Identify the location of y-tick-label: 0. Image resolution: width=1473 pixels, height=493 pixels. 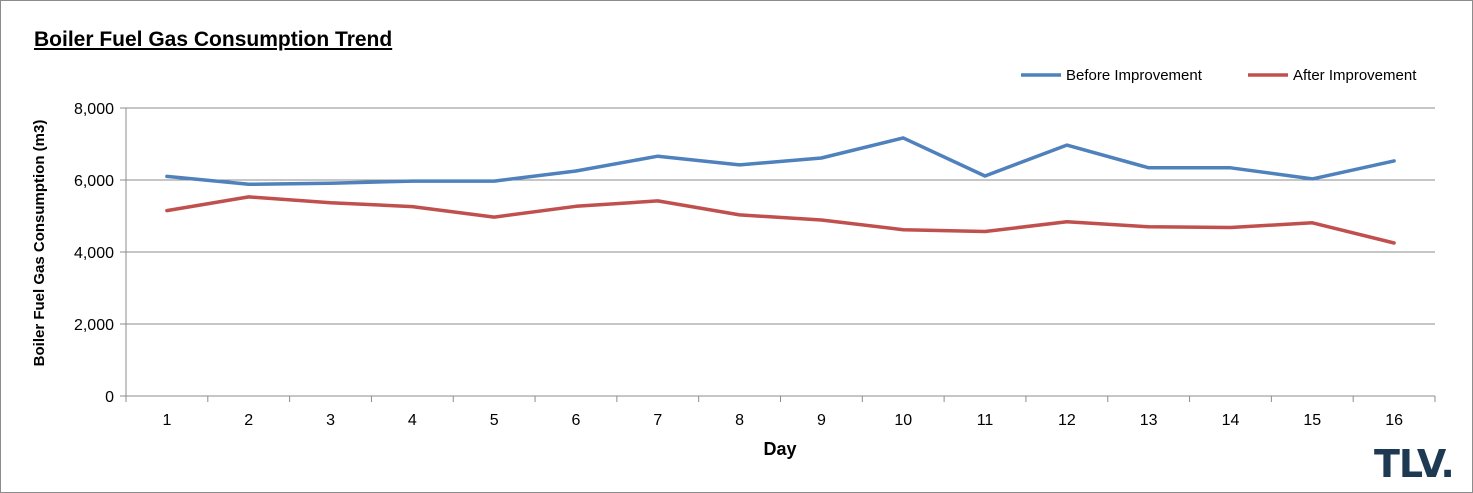
(109, 397).